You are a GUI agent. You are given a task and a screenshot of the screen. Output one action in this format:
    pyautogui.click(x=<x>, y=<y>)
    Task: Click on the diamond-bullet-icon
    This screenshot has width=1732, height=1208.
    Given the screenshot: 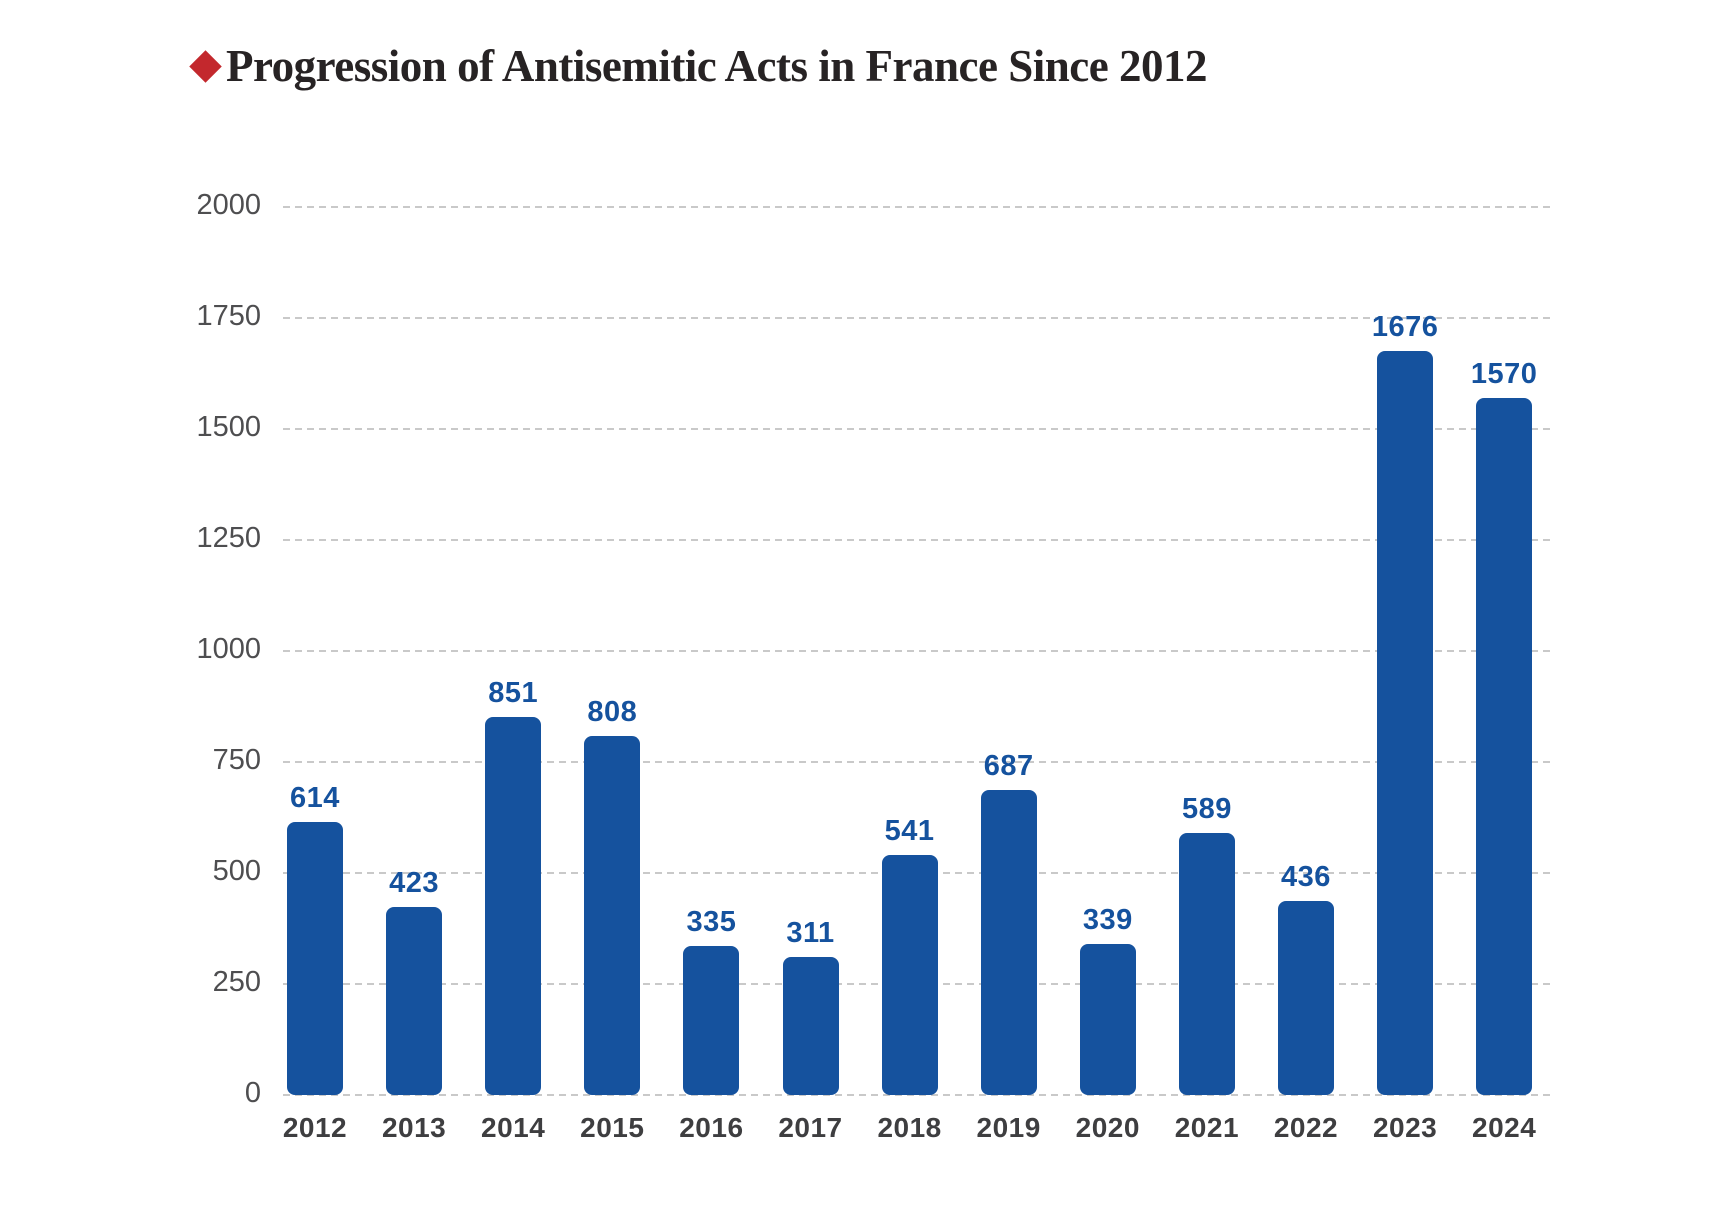 What is the action you would take?
    pyautogui.click(x=205, y=66)
    